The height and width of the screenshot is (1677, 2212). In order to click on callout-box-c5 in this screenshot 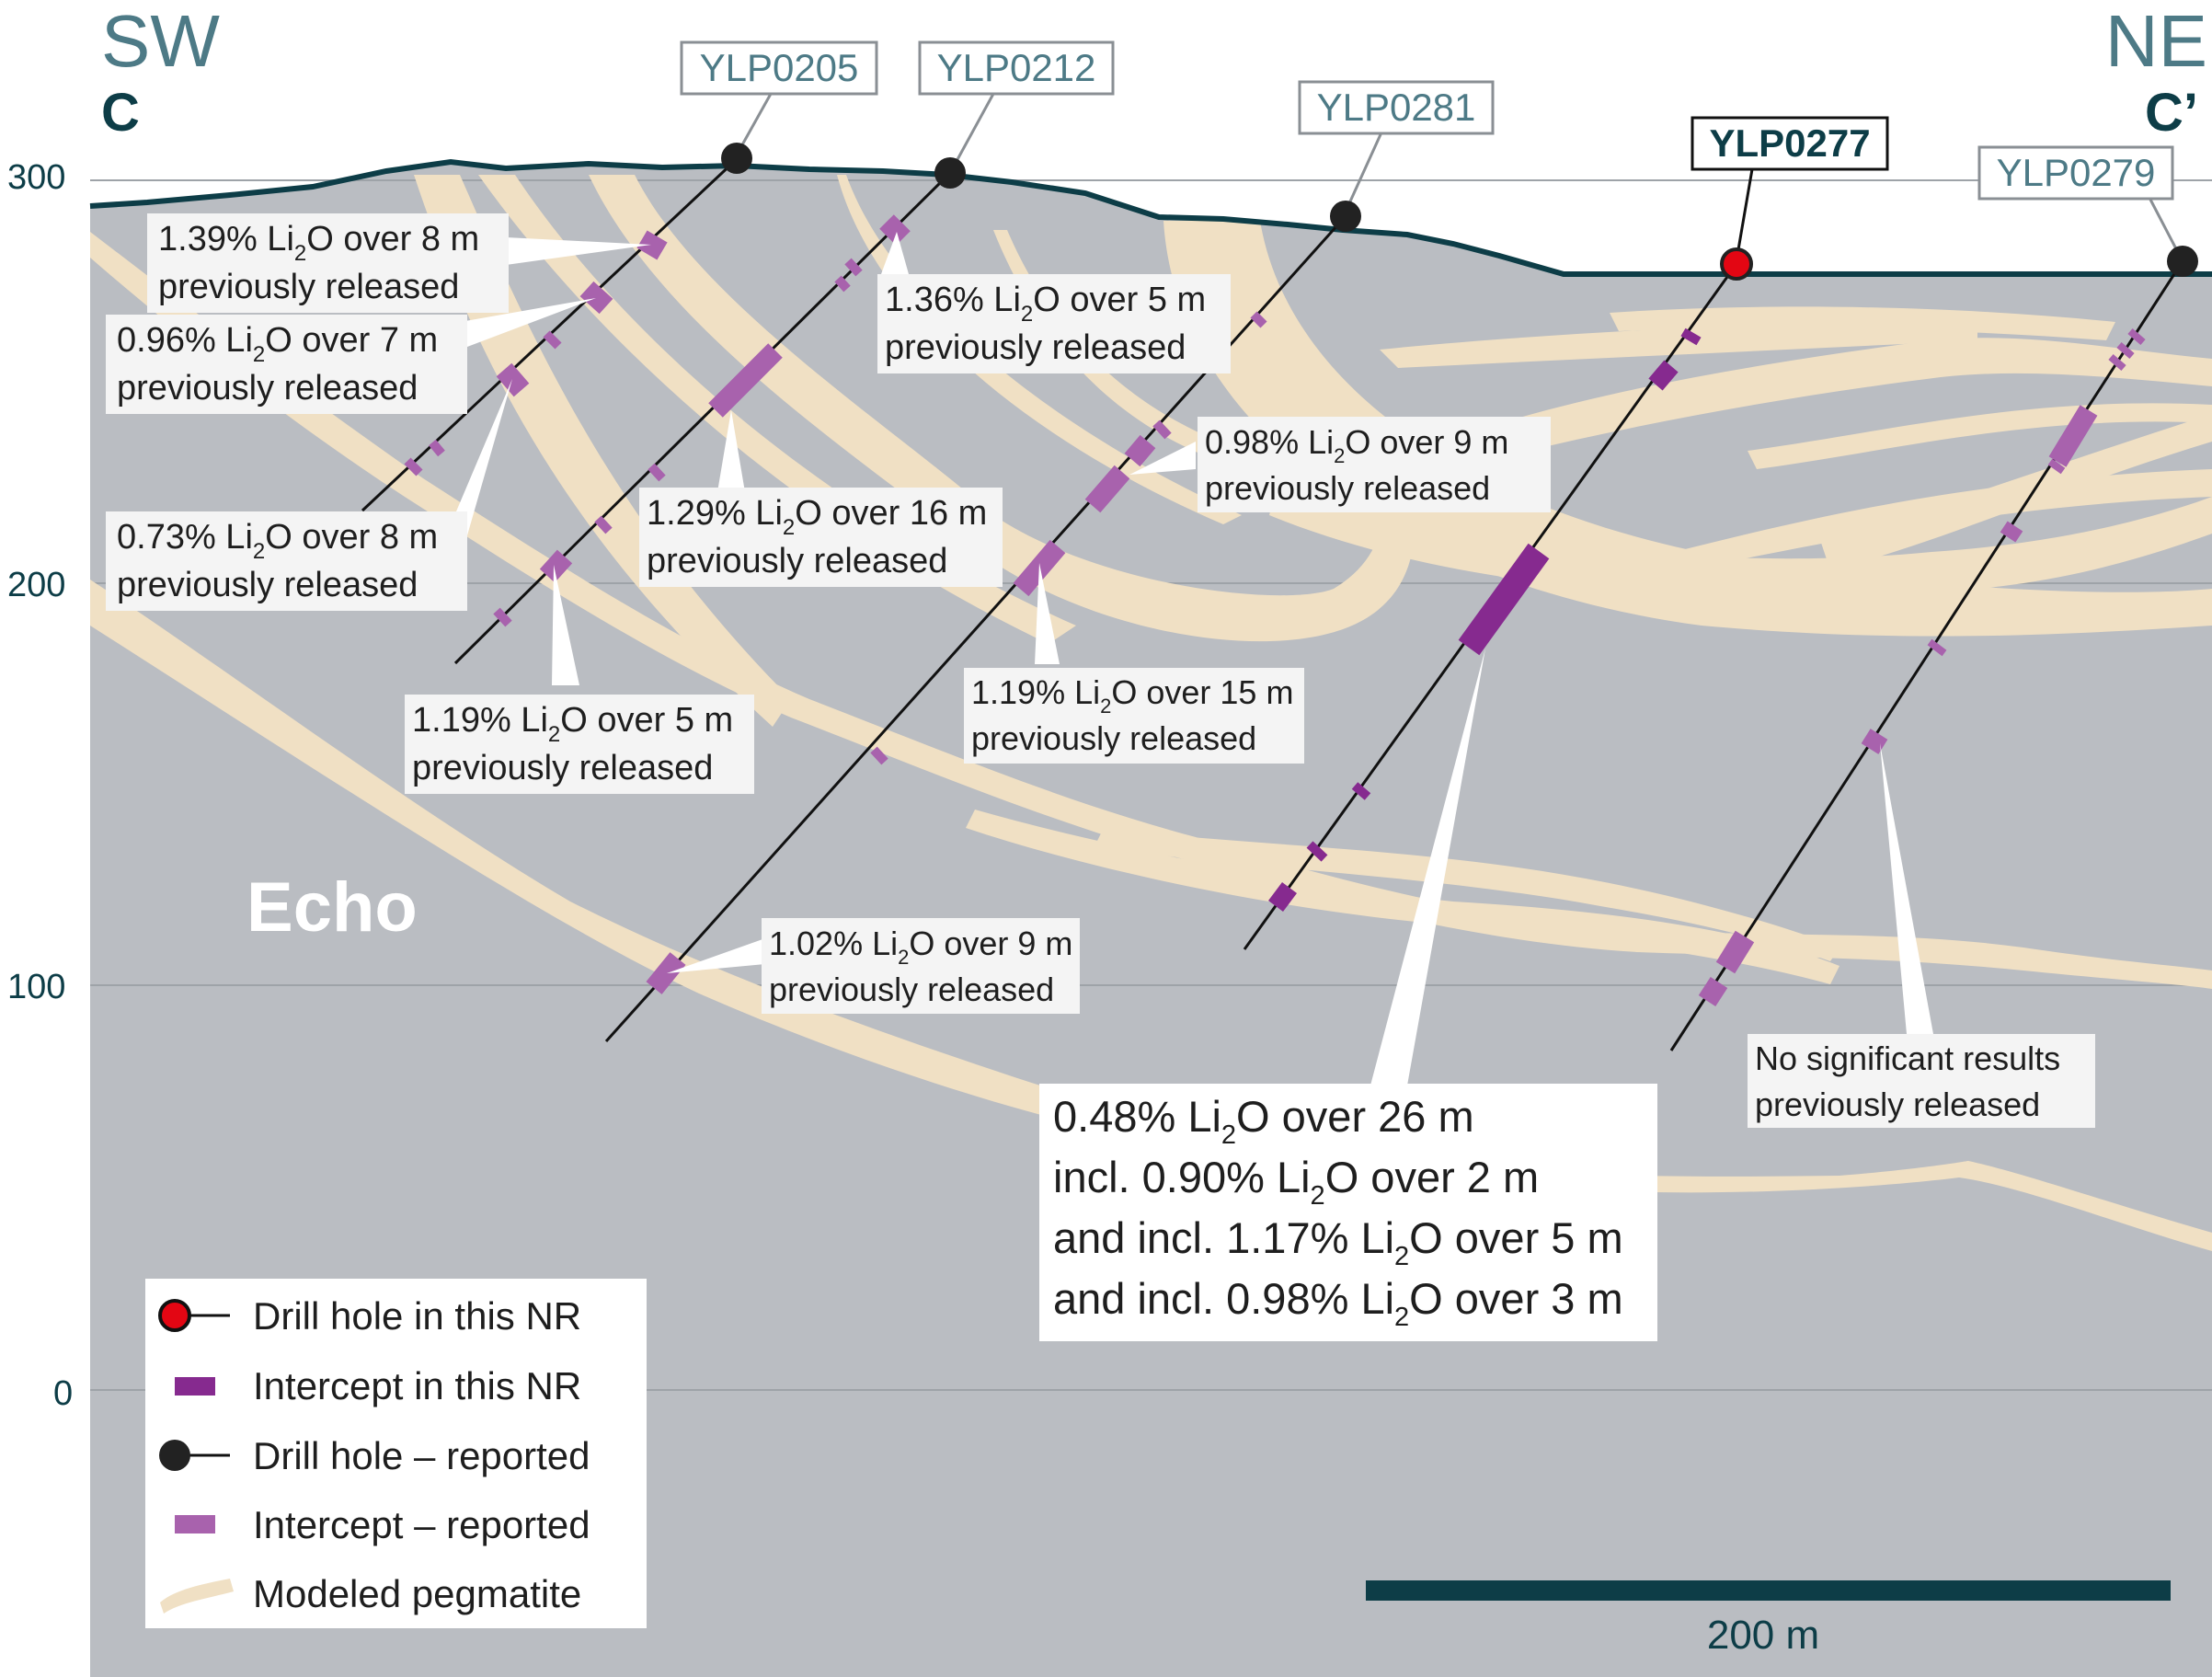, I will do `click(1054, 323)`.